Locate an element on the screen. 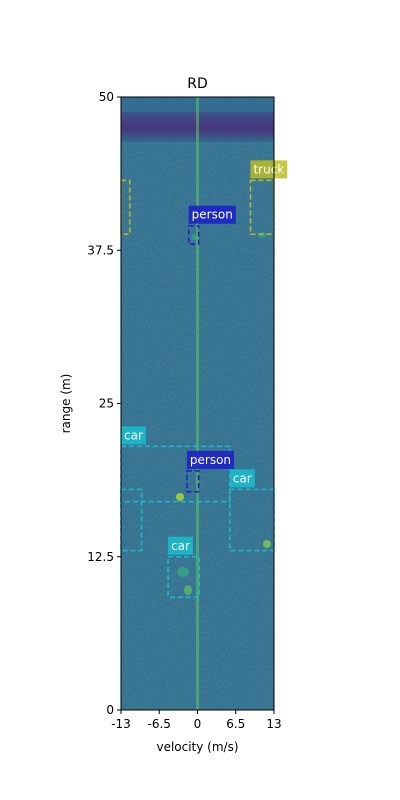 Image resolution: width=400 pixels, height=800 pixels. chart-title: RD is located at coordinates (197, 84).